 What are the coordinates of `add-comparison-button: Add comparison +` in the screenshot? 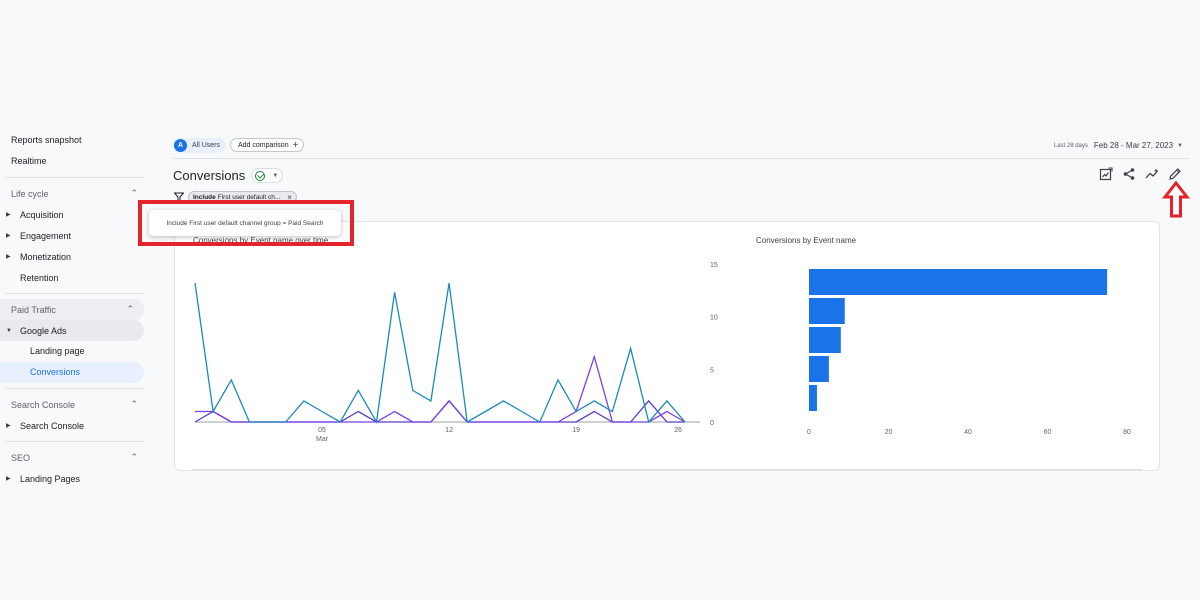 It's located at (267, 145).